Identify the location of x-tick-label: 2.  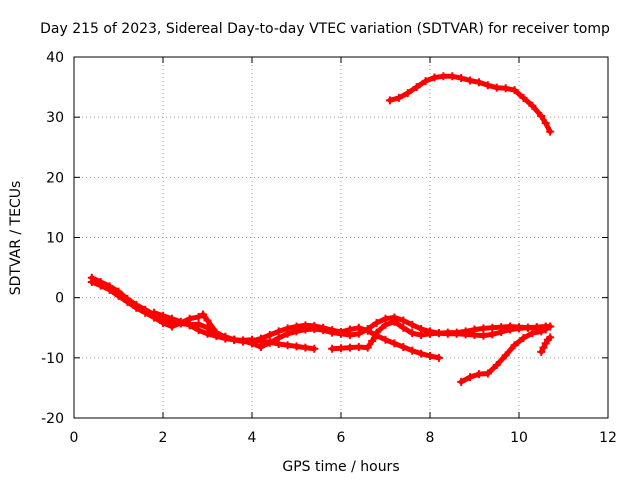
(163, 438).